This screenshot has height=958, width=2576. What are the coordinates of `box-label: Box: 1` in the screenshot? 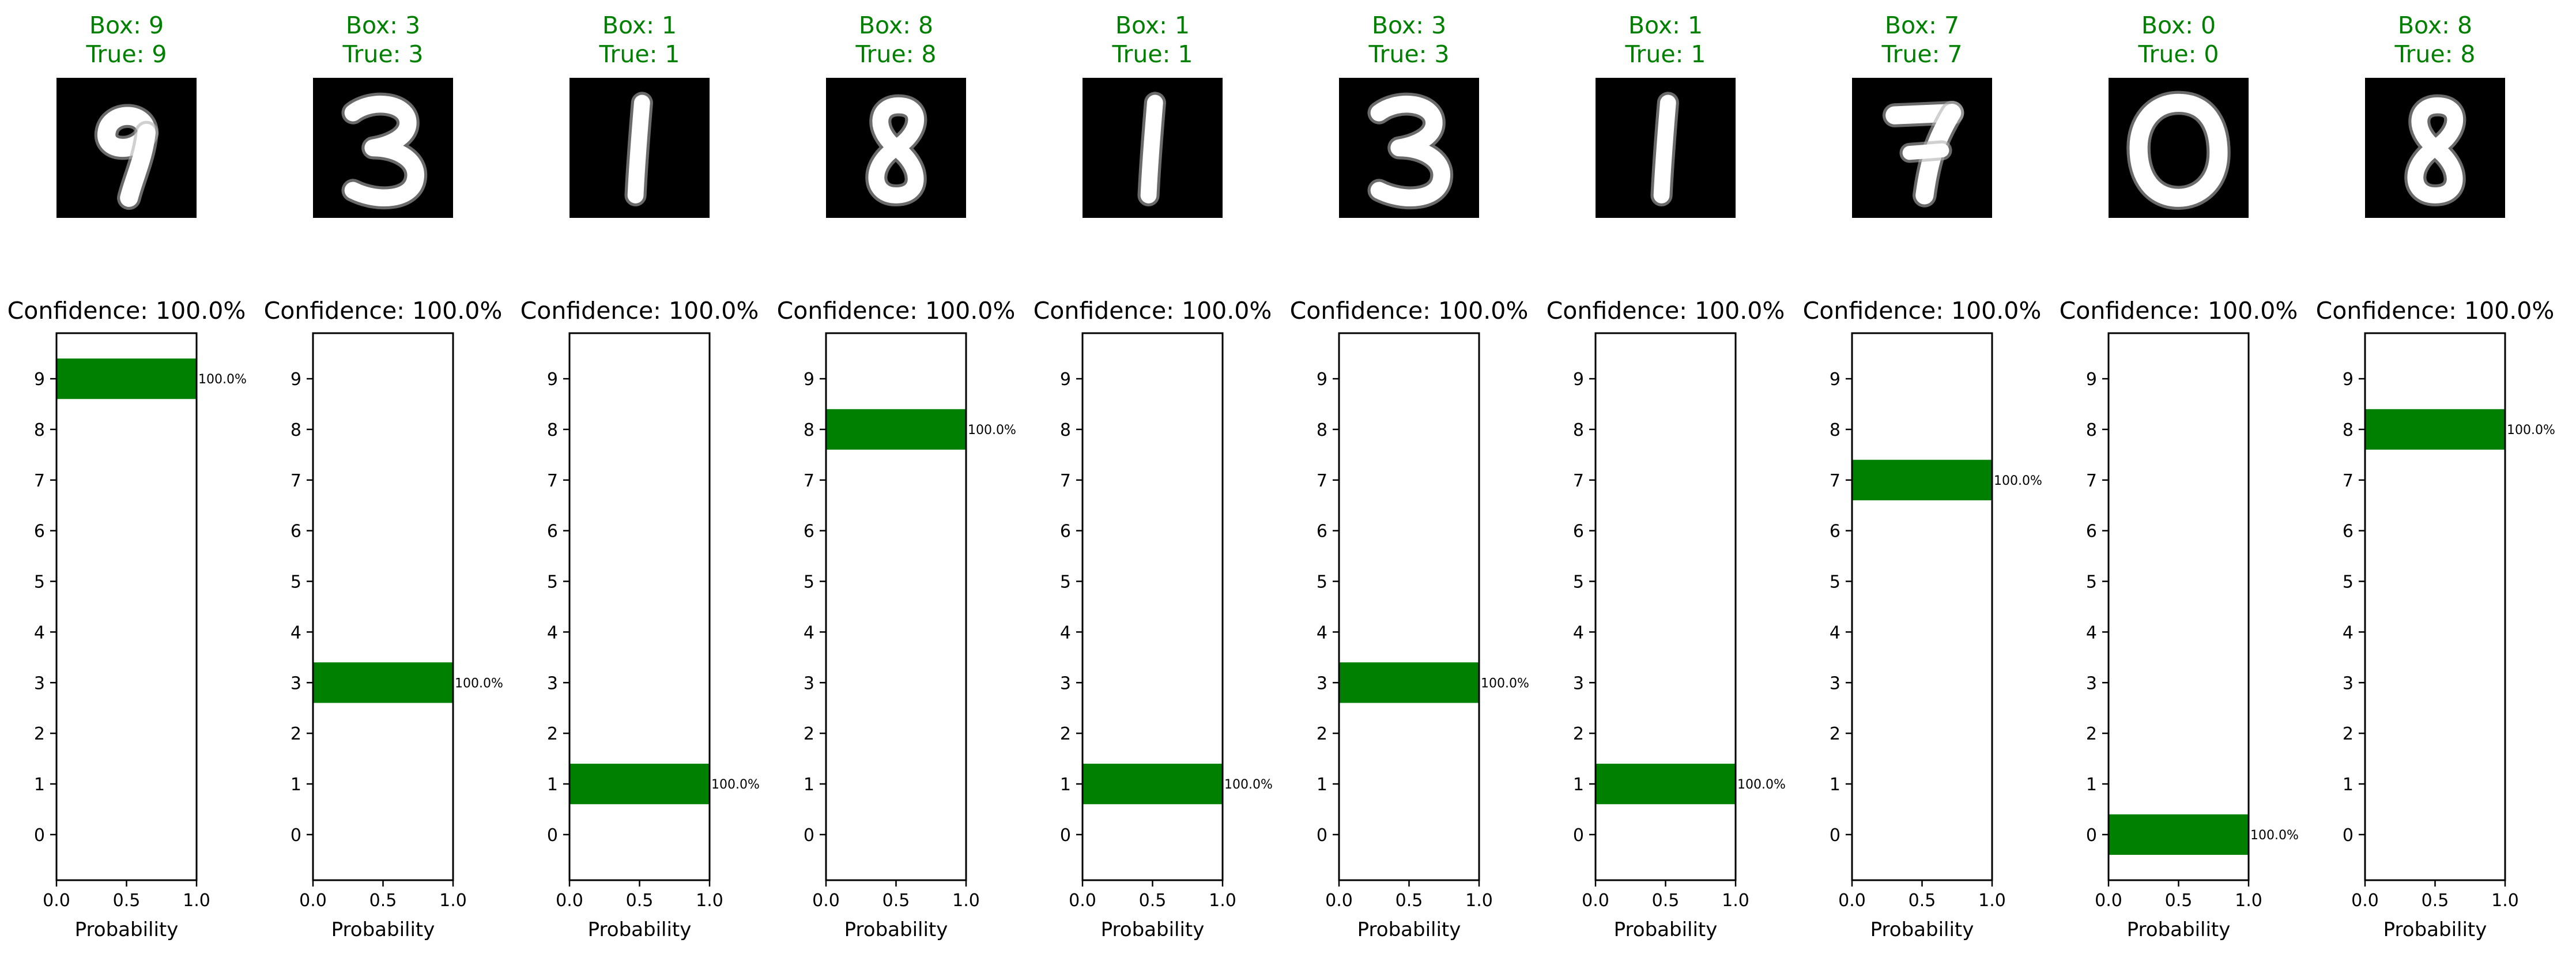 It's located at (1665, 25).